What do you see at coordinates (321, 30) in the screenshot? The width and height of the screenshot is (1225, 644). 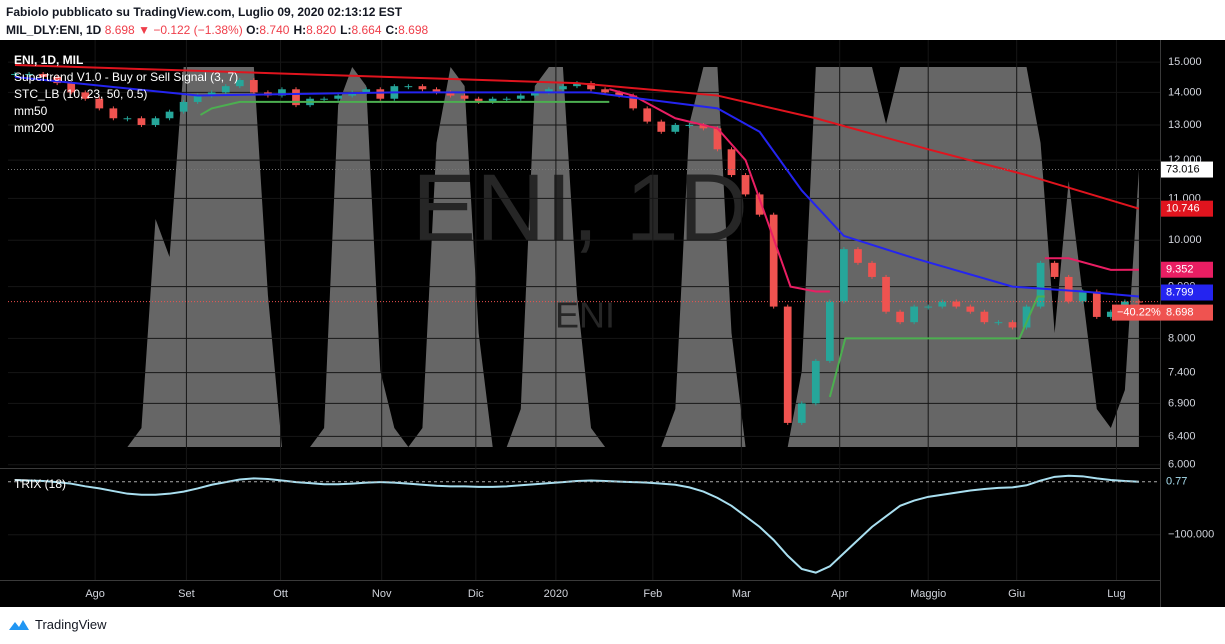 I see `ohlc-value: 8.820` at bounding box center [321, 30].